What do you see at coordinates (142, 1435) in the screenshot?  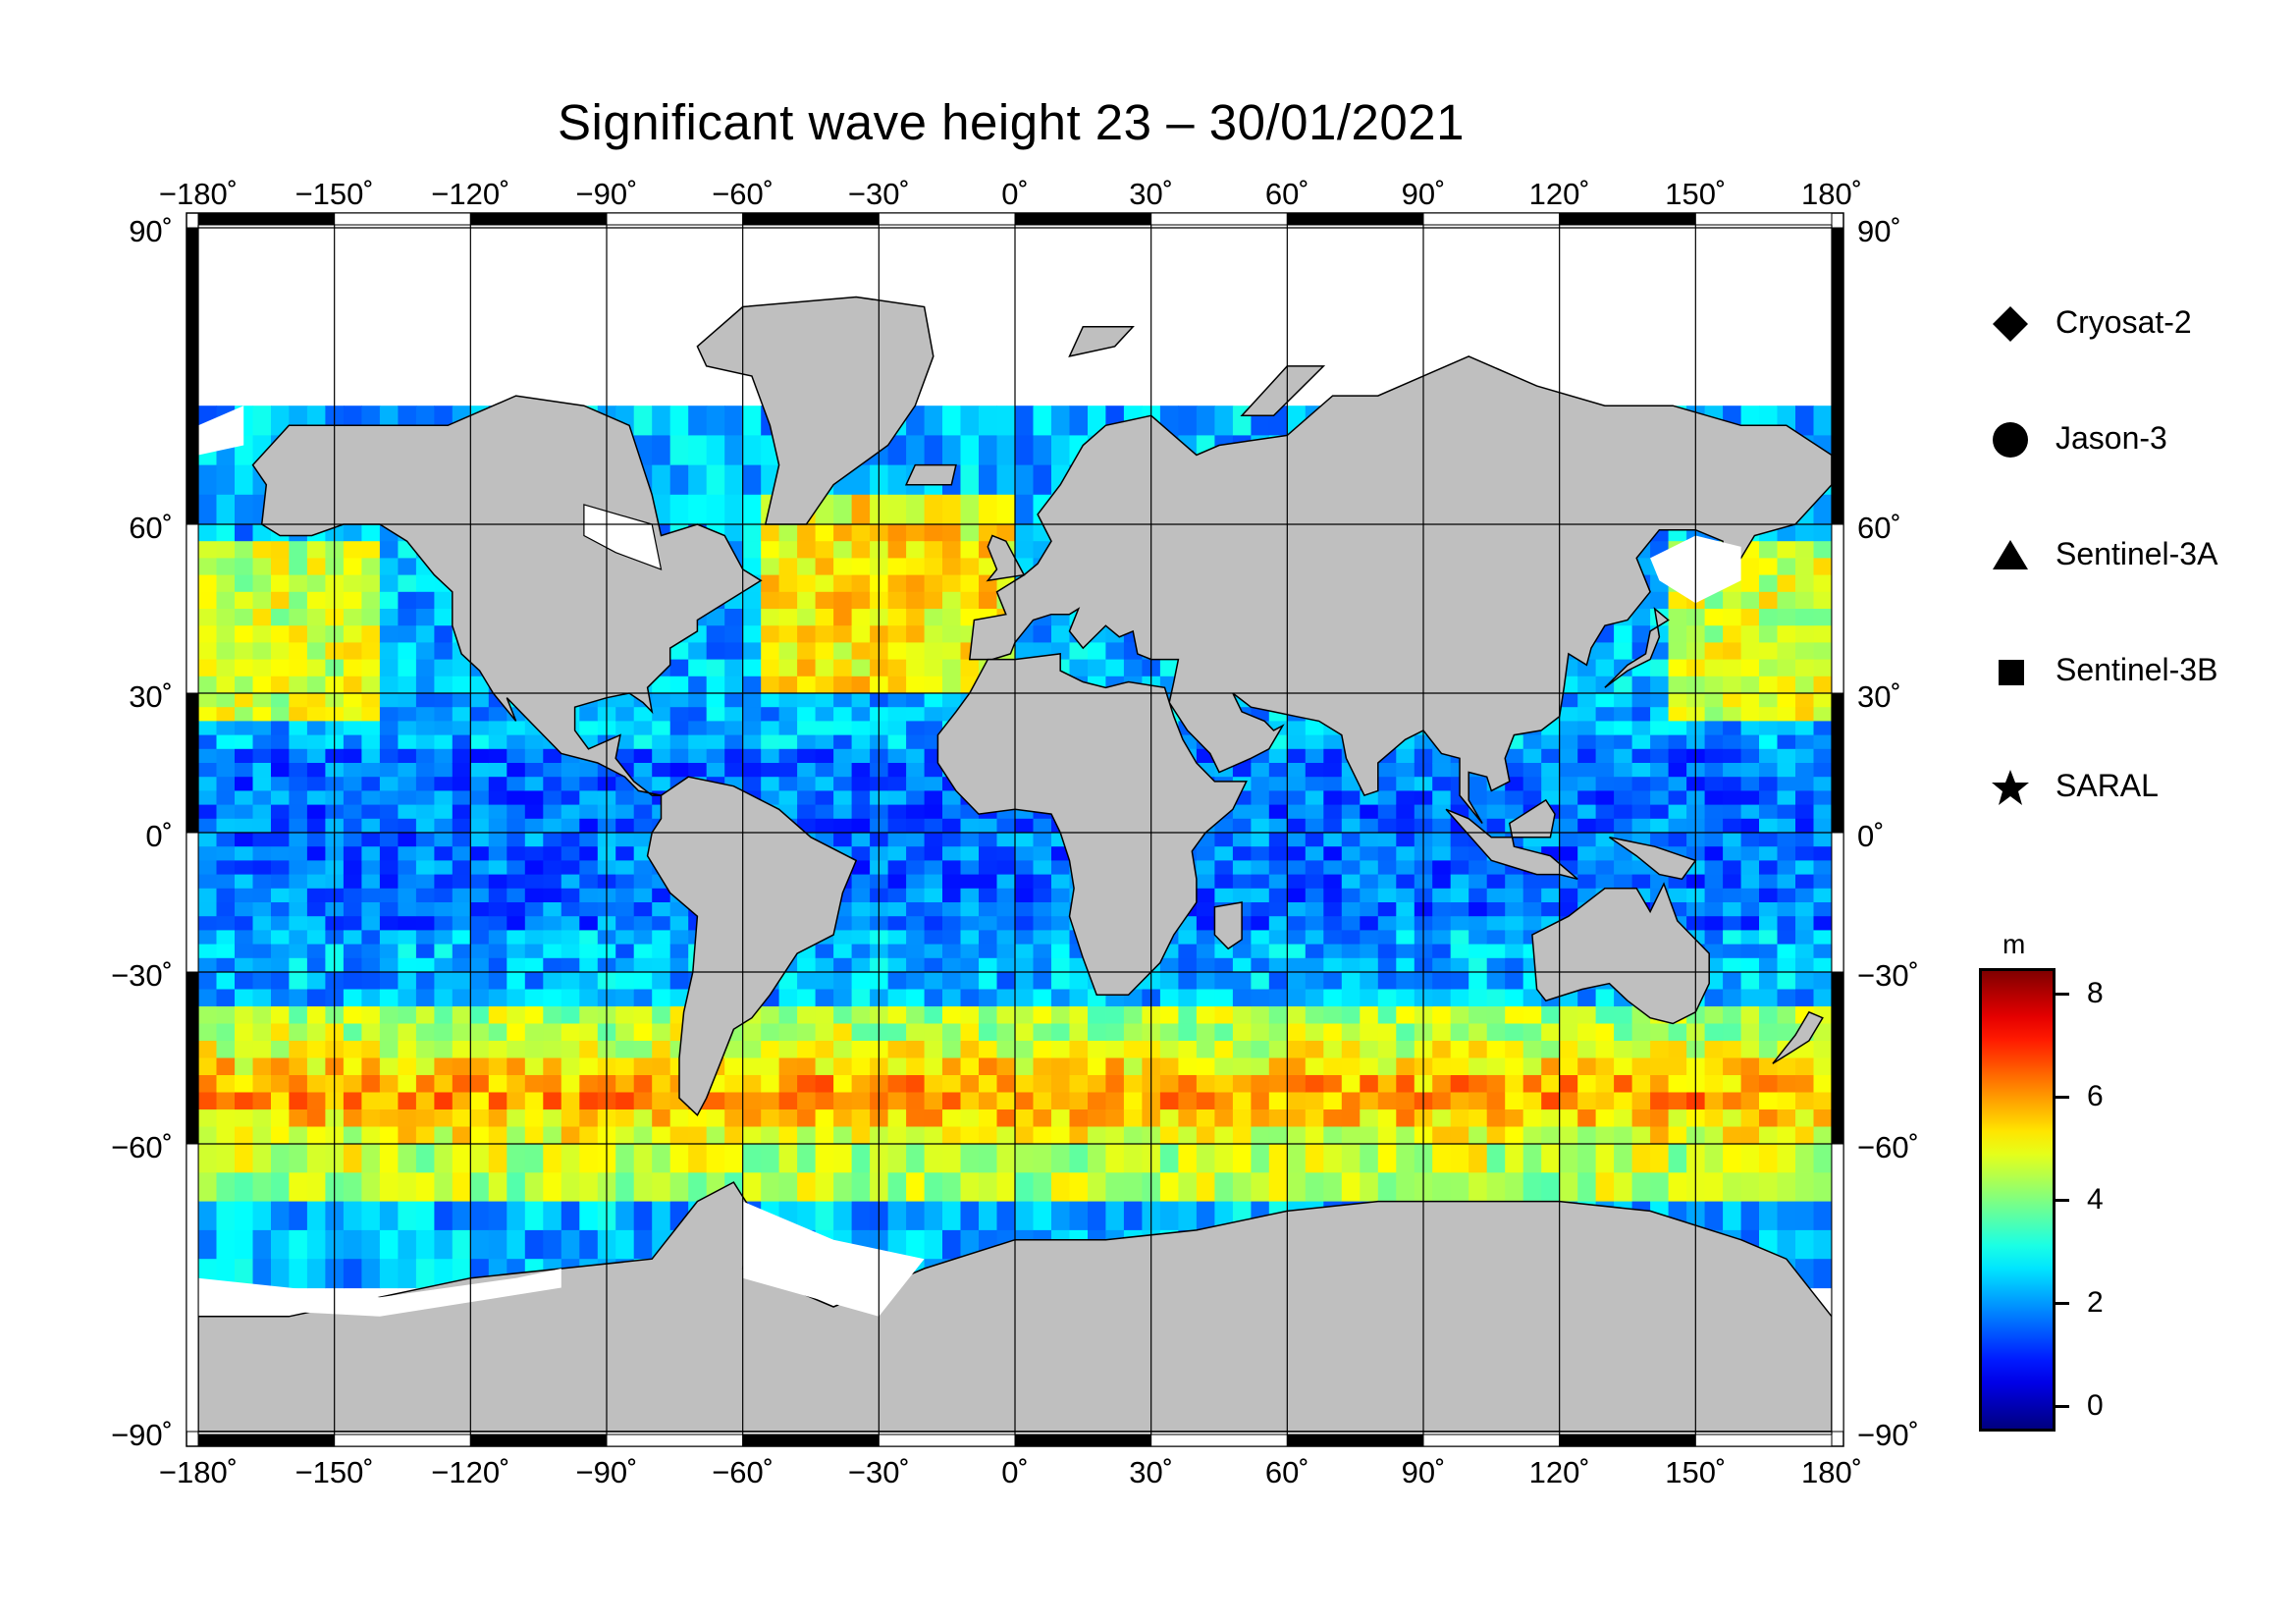 I see `lat-tick-label-left: −90˚` at bounding box center [142, 1435].